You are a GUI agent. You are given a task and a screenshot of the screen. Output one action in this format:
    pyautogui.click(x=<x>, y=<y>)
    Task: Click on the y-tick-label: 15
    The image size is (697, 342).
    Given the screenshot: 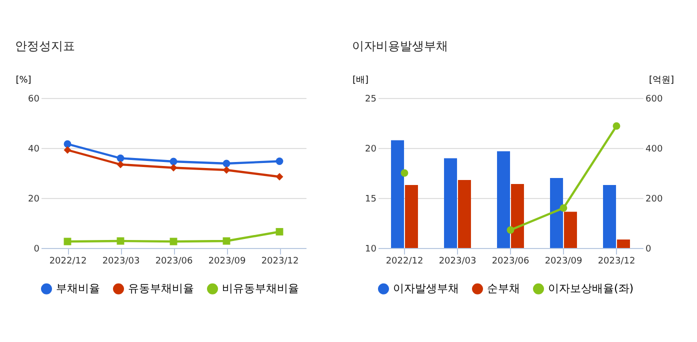 What is the action you would take?
    pyautogui.click(x=370, y=199)
    